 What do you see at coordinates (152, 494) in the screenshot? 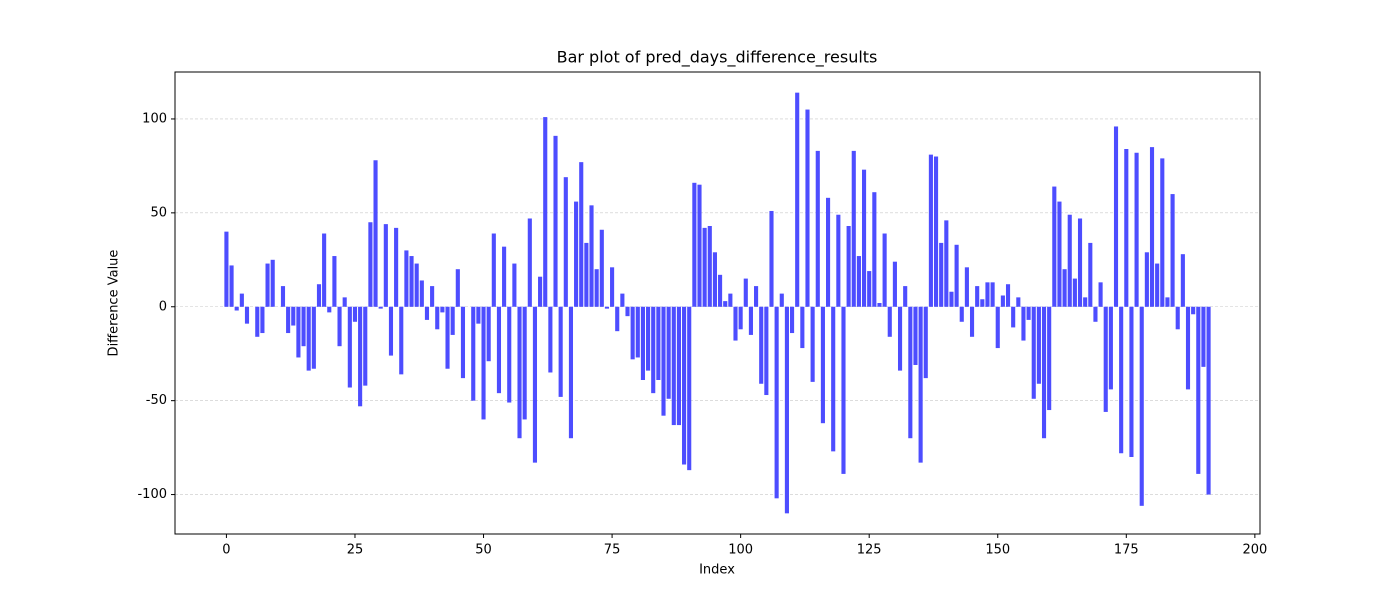
I see `y-tick-label: -100` at bounding box center [152, 494].